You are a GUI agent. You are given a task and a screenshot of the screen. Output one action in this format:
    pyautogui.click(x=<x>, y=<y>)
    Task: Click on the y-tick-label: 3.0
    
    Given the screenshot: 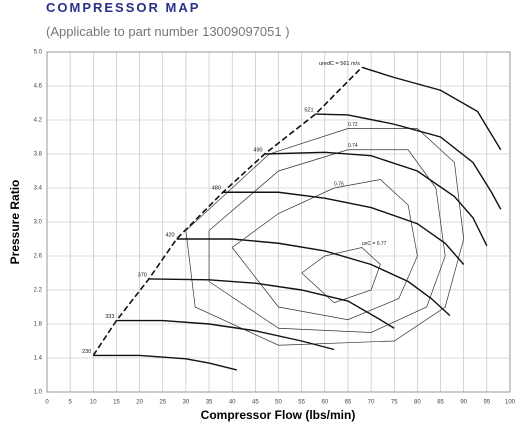 What is the action you would take?
    pyautogui.click(x=38, y=223)
    